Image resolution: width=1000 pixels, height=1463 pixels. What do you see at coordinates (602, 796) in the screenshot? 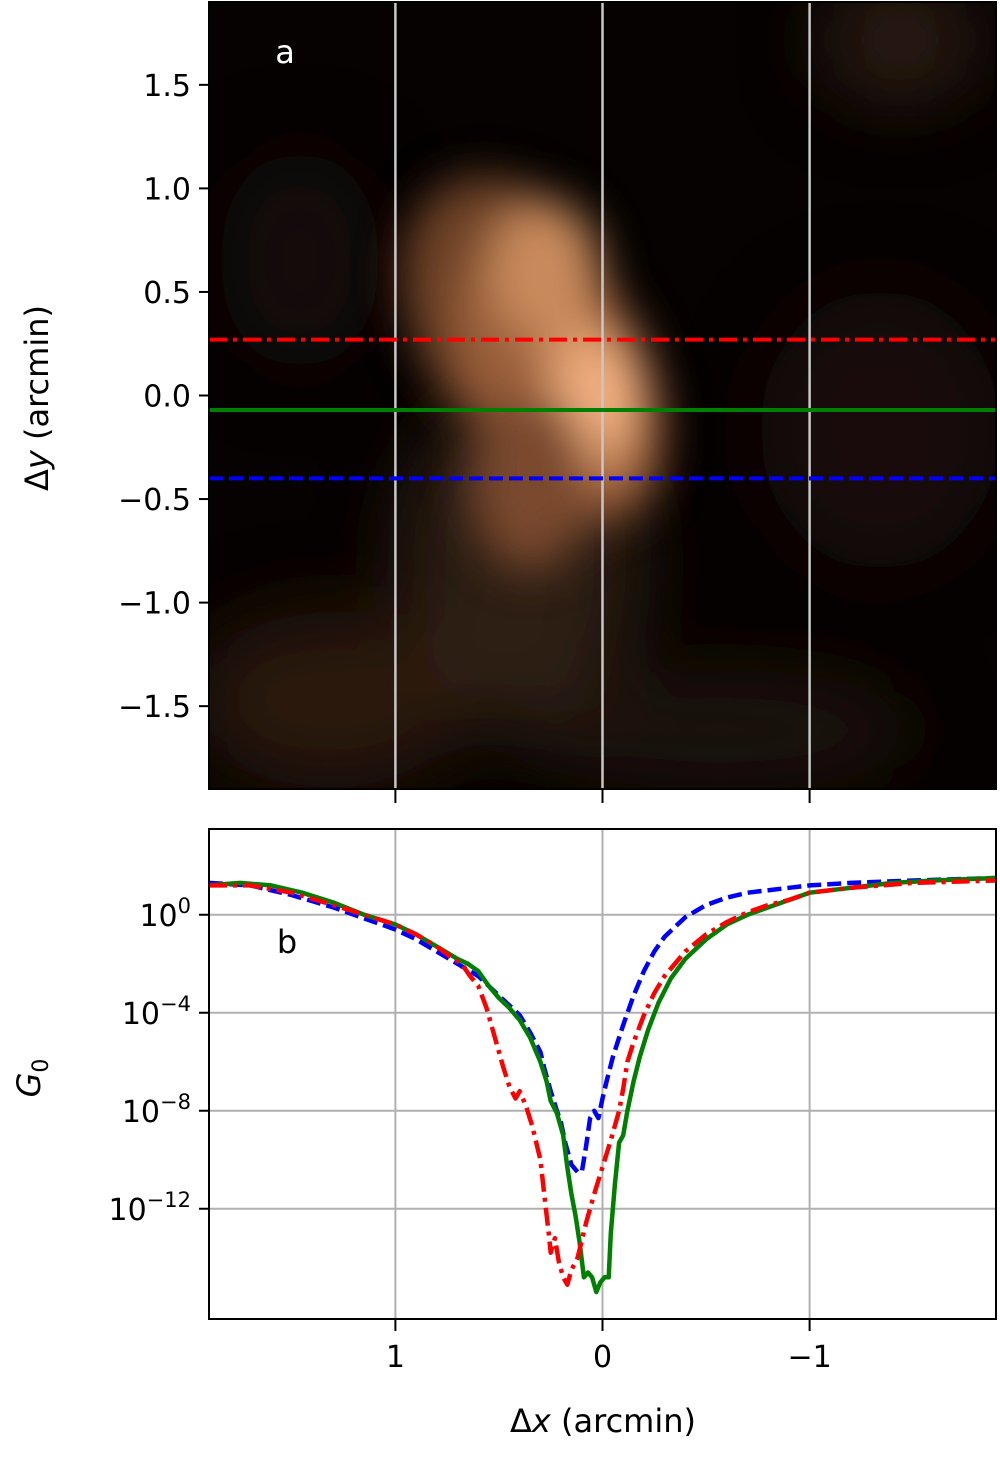
I see `panel-a-x-axis` at bounding box center [602, 796].